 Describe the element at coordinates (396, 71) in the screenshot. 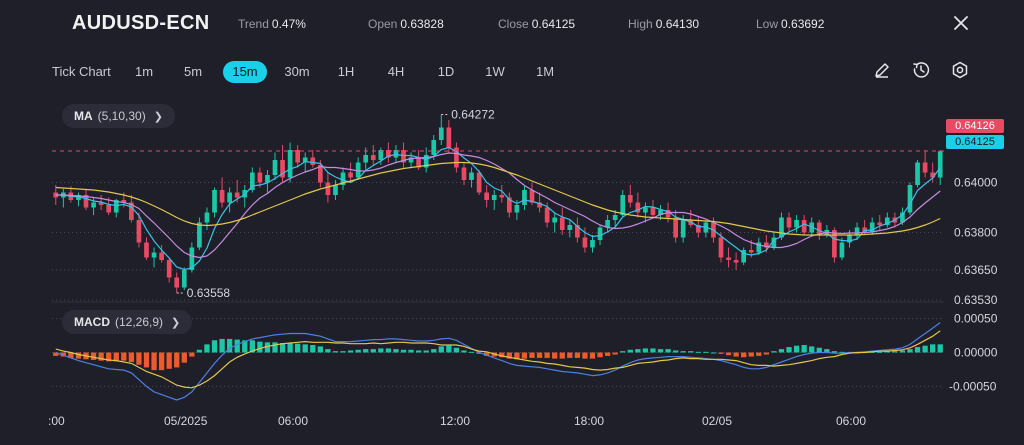

I see `tab-timeframe-4h: 4H` at that location.